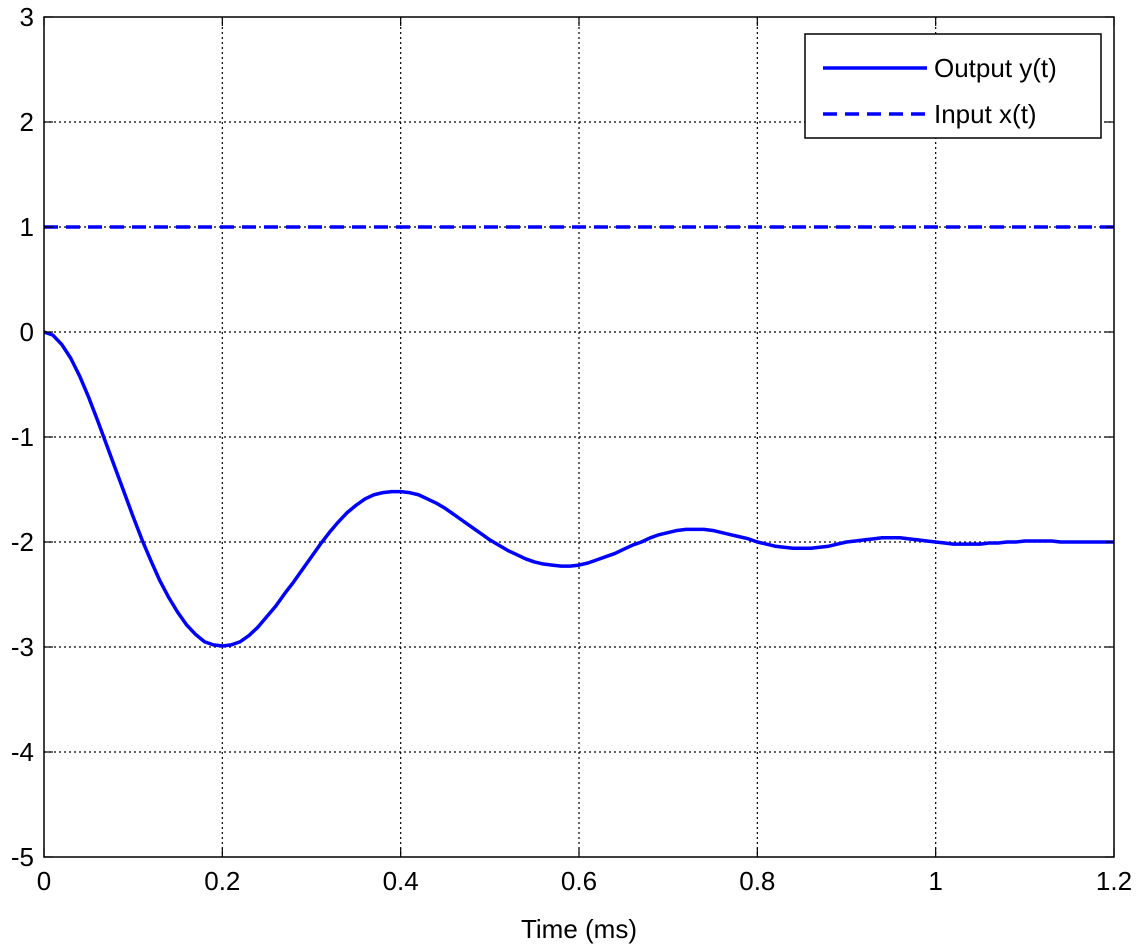 This screenshot has height=948, width=1142. I want to click on x-tick-label: 0.4, so click(401, 881).